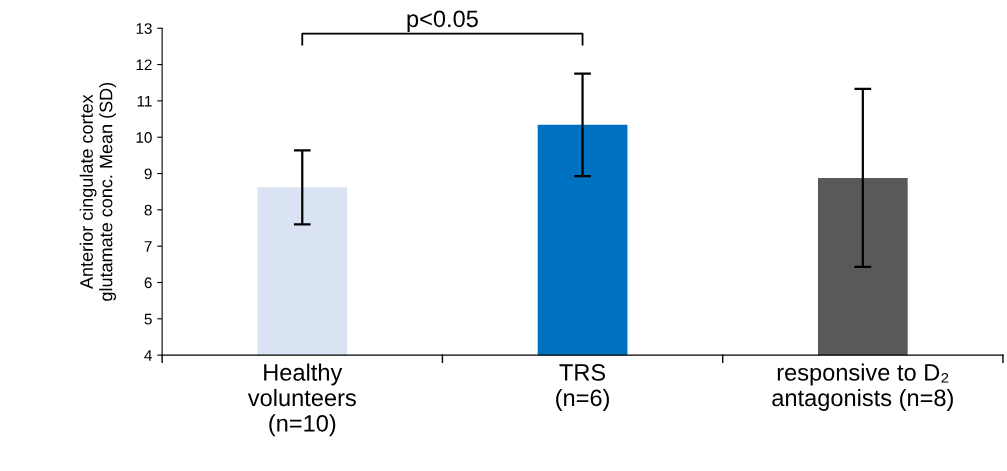 Image resolution: width=1007 pixels, height=471 pixels. What do you see at coordinates (144, 28) in the screenshot?
I see `y-tick-label: 13` at bounding box center [144, 28].